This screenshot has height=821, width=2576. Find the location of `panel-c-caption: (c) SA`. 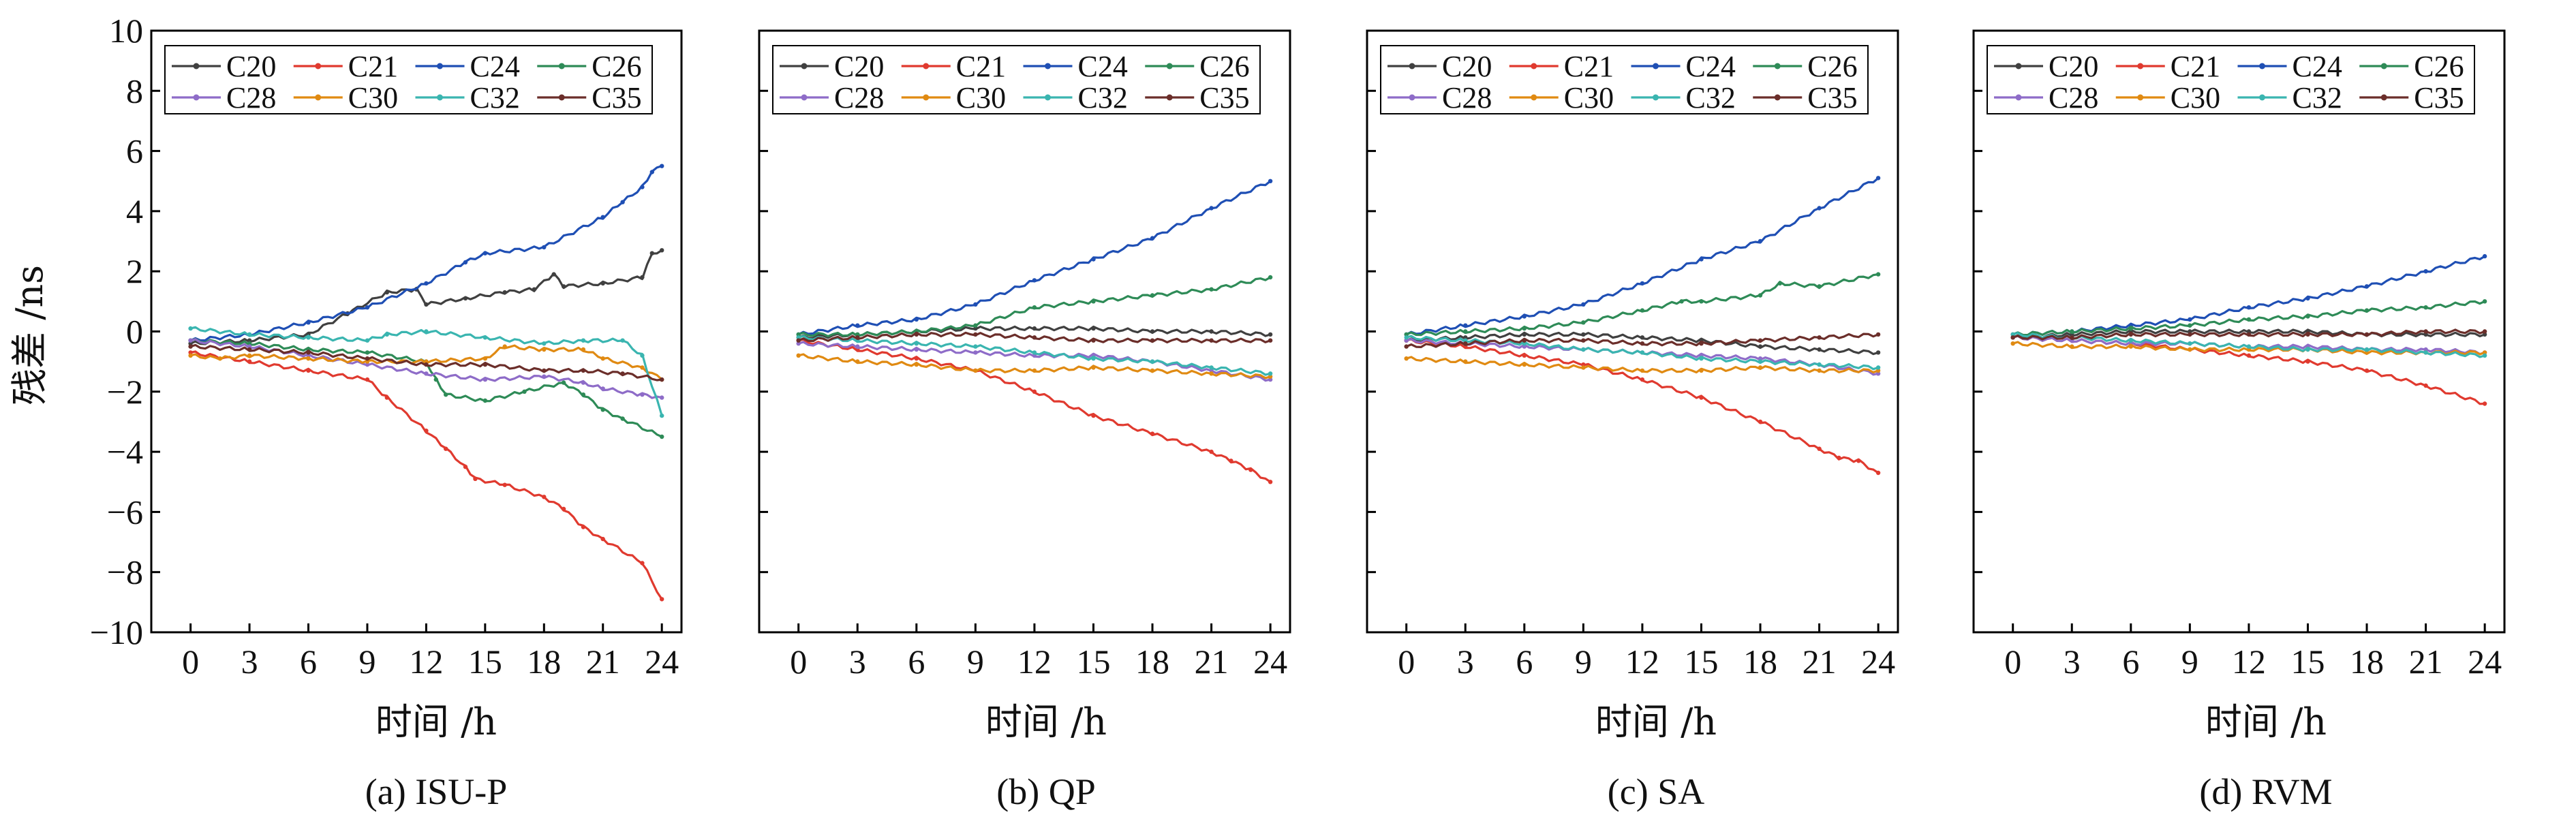

panel-c-caption: (c) SA is located at coordinates (1656, 792).